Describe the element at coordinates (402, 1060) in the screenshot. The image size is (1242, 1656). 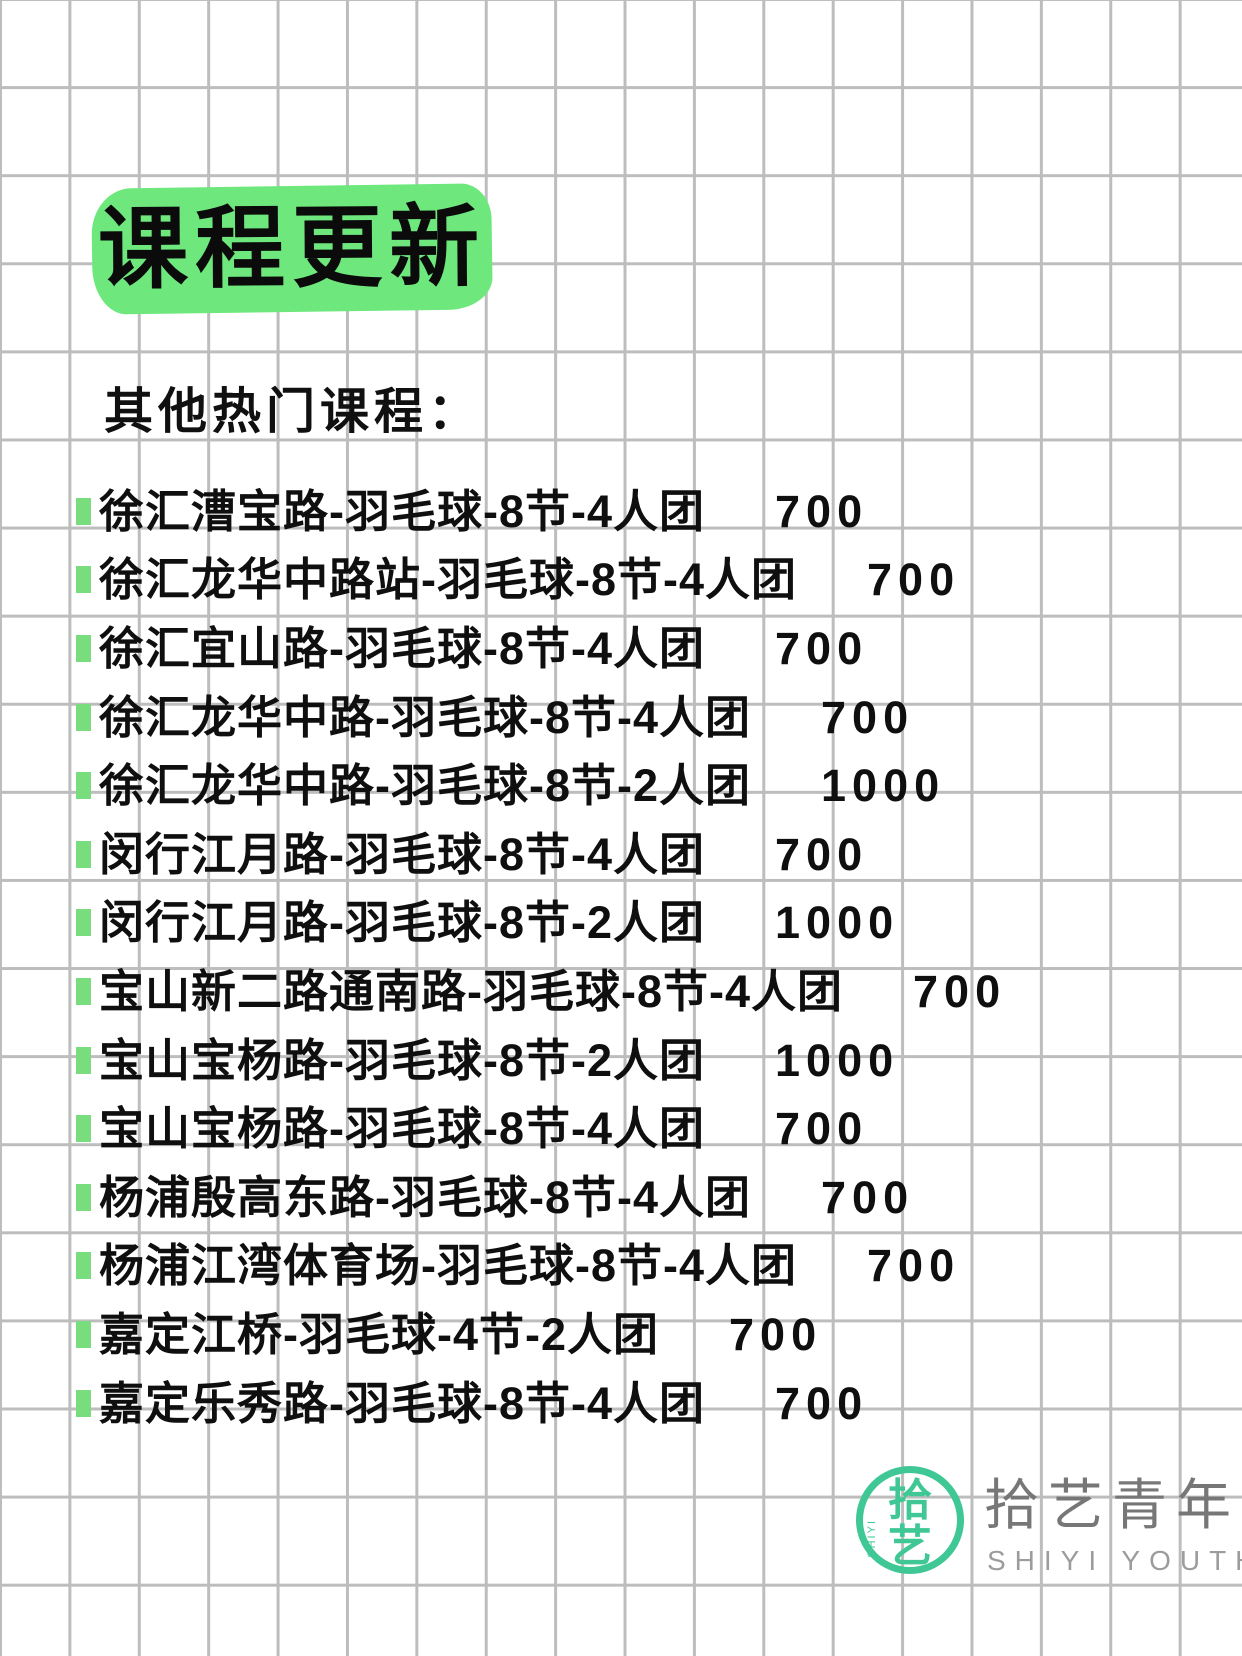
I see `course-label: 宝山宝杨路-羽毛球-8节-2人团` at that location.